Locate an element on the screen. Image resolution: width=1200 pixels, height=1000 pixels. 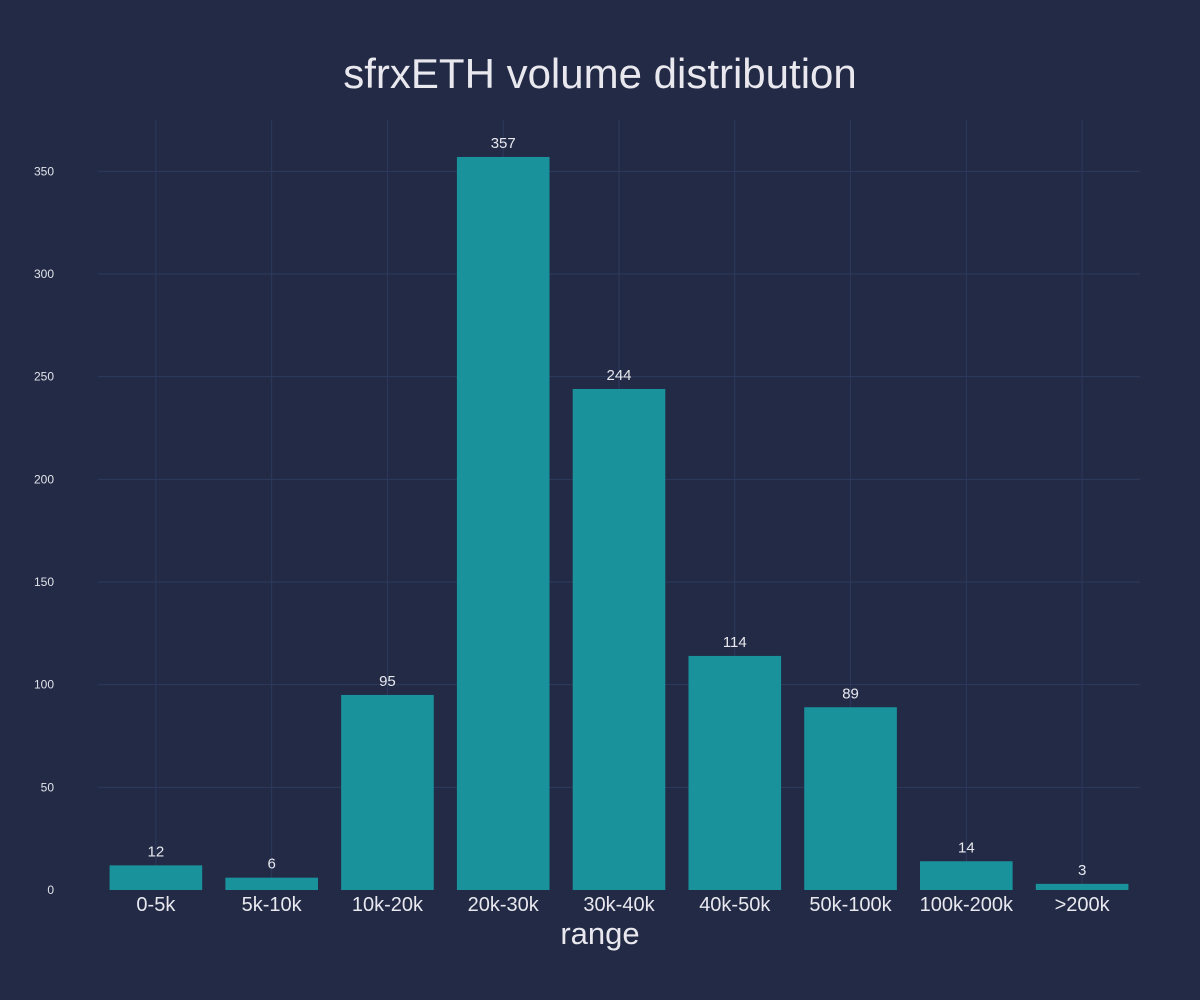
data-label: 14 is located at coordinates (966, 847).